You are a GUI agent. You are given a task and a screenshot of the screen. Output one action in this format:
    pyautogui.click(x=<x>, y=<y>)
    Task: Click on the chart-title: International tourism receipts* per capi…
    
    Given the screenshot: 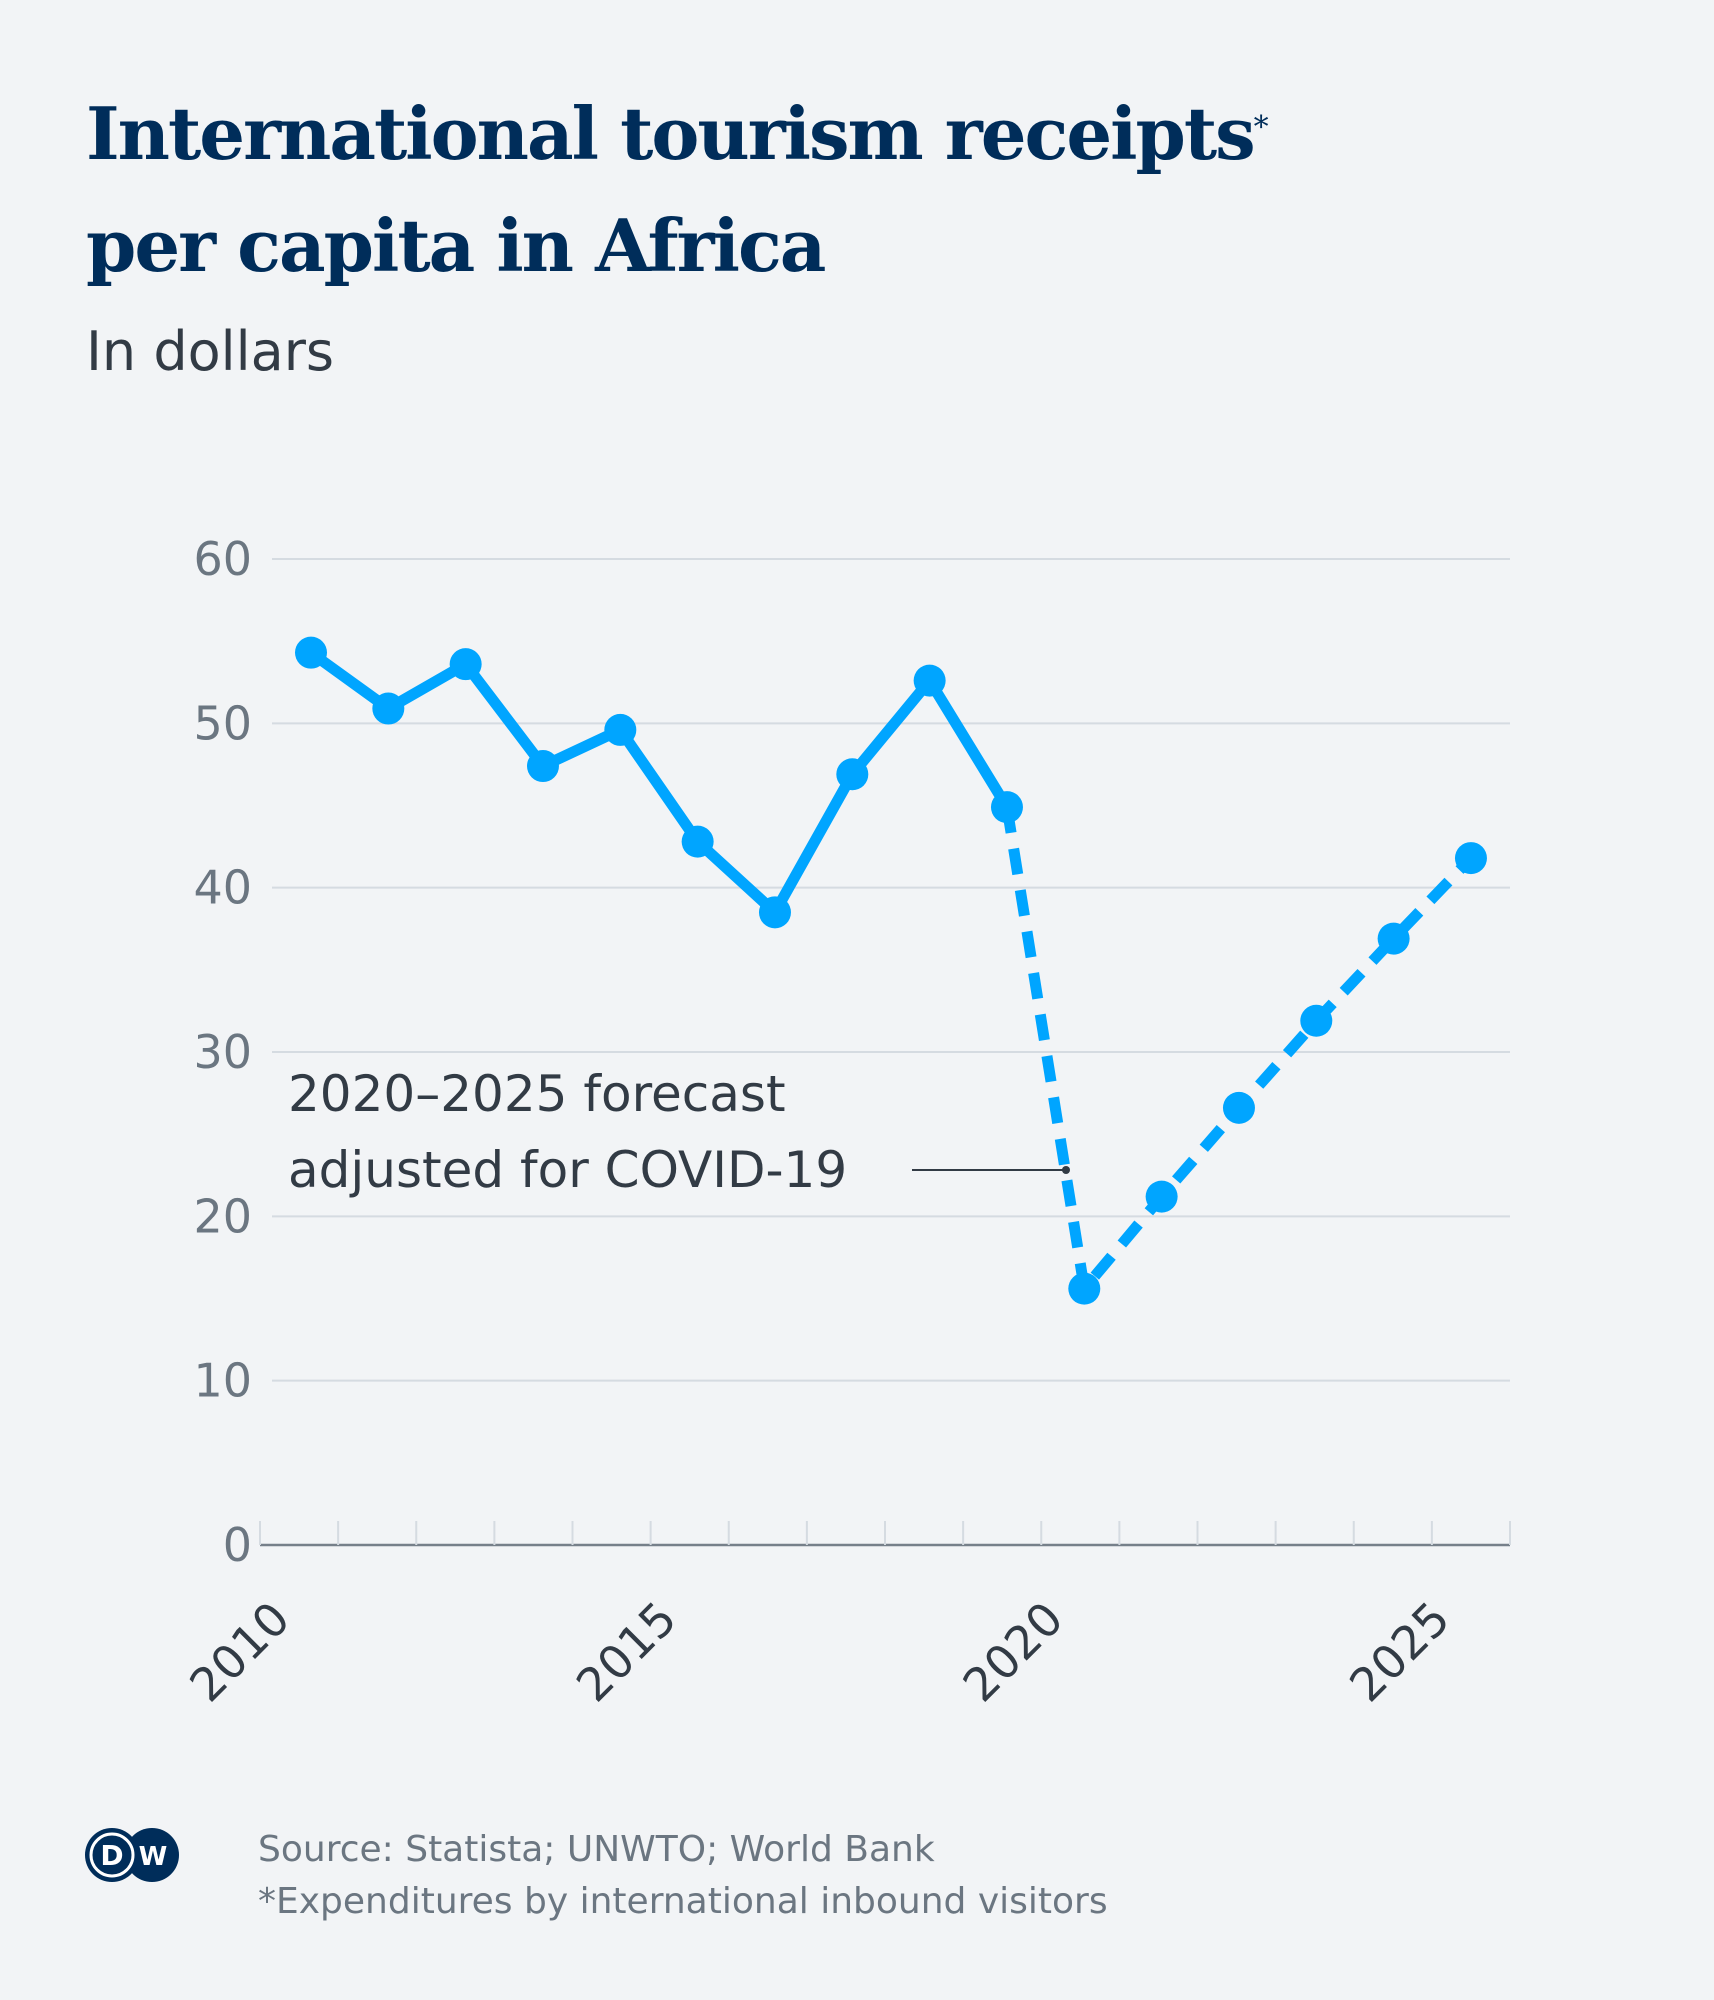 What is the action you would take?
    pyautogui.click(x=836, y=190)
    